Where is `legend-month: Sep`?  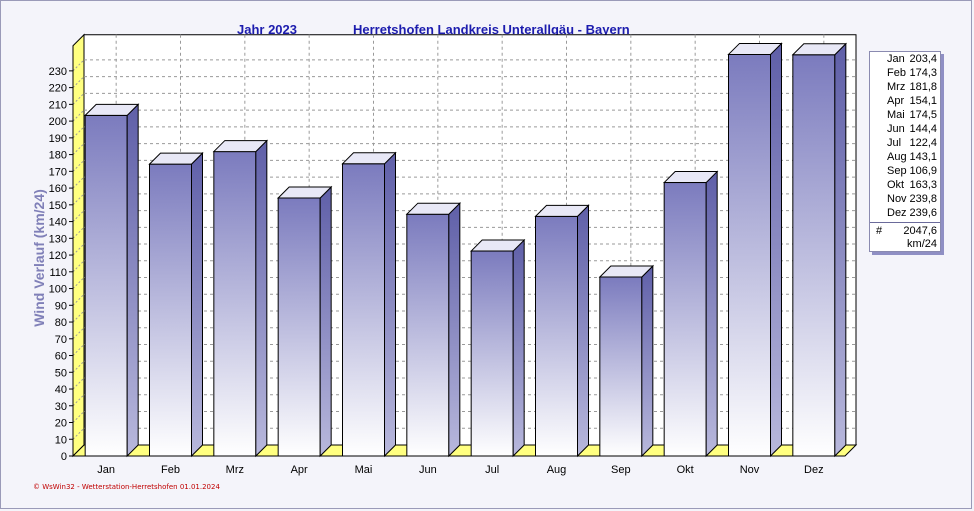
legend-month: Sep is located at coordinates (897, 171).